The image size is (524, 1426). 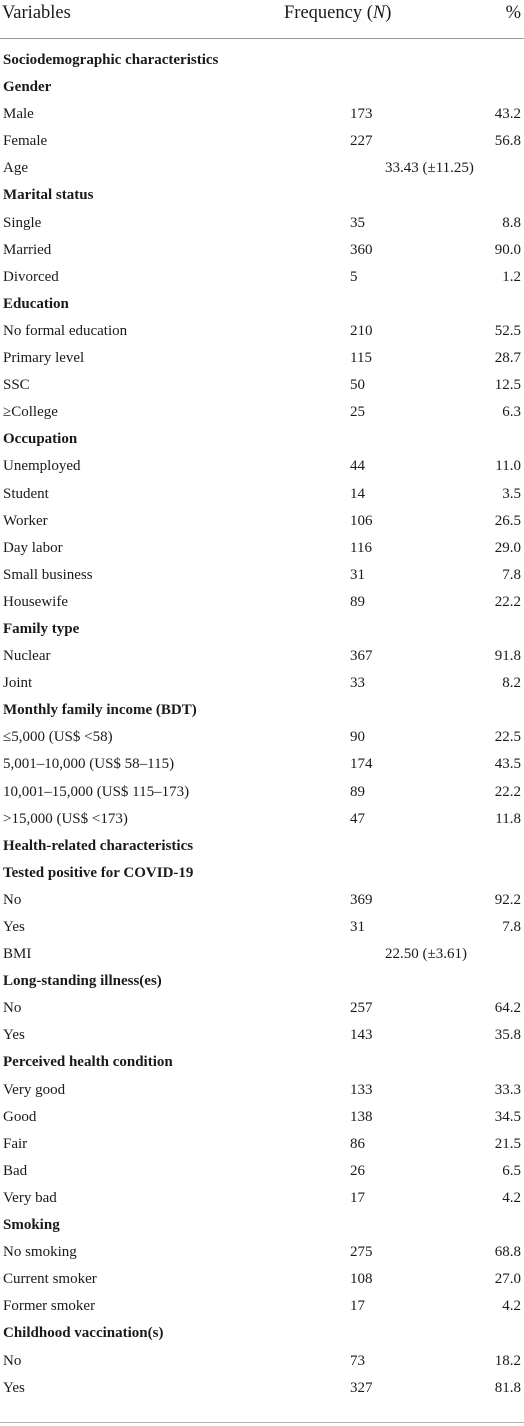 I want to click on row-percent: 64.2, so click(x=507, y=1008).